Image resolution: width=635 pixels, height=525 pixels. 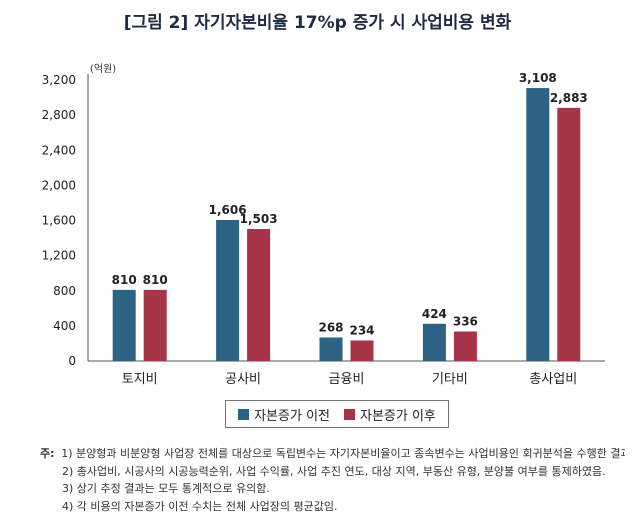 I want to click on legend-item-before: 자본증가 이전, so click(x=284, y=414).